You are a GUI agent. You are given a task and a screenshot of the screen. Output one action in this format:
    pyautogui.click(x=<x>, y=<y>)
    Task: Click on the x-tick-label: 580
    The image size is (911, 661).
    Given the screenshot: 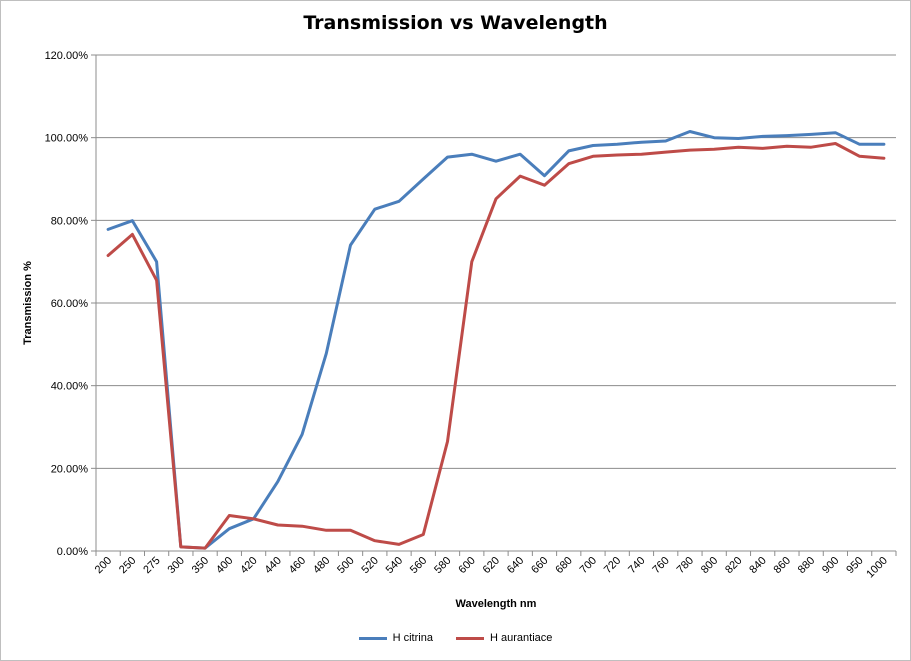 What is the action you would take?
    pyautogui.click(x=442, y=565)
    